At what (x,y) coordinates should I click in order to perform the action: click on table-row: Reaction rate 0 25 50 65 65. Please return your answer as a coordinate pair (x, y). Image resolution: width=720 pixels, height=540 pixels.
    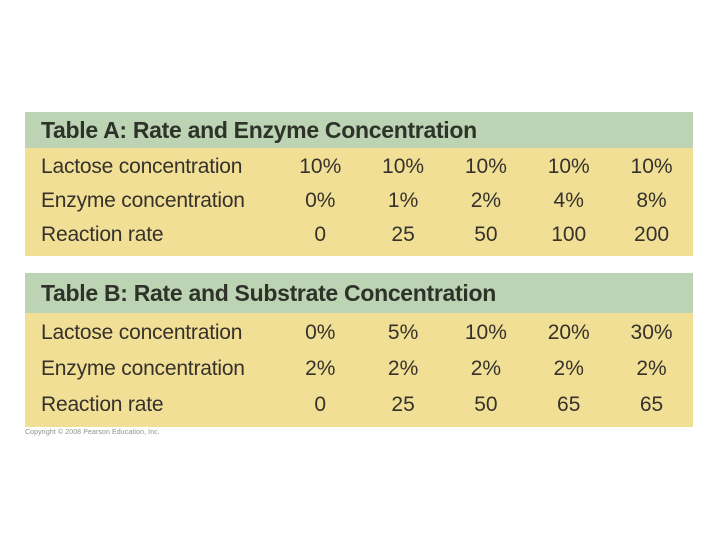
    Looking at the image, I should click on (359, 405).